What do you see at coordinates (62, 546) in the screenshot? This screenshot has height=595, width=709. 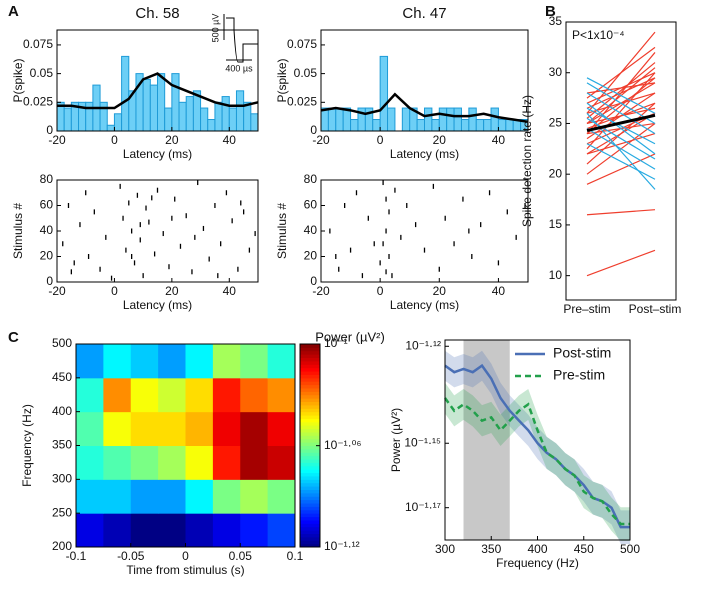 I see `y-tick-label: 200` at bounding box center [62, 546].